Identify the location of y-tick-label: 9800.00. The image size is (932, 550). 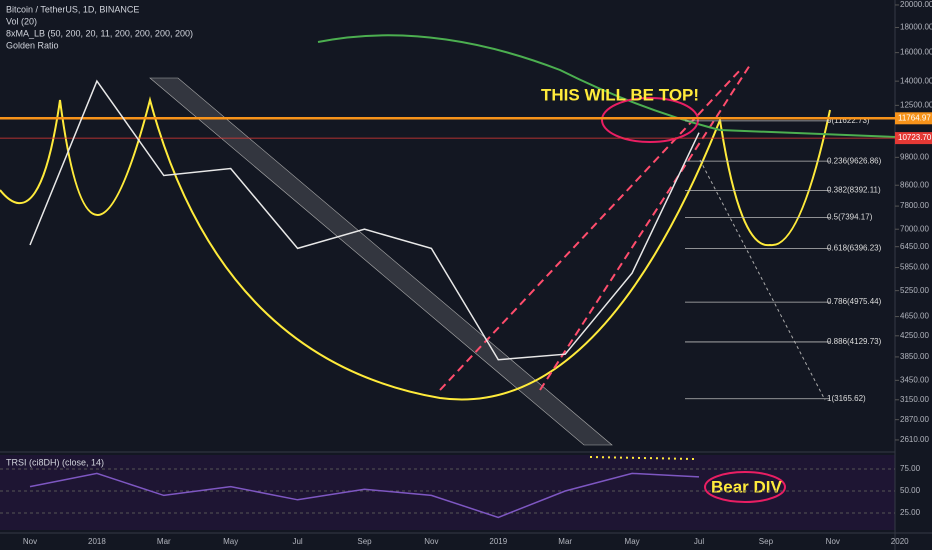
(914, 156).